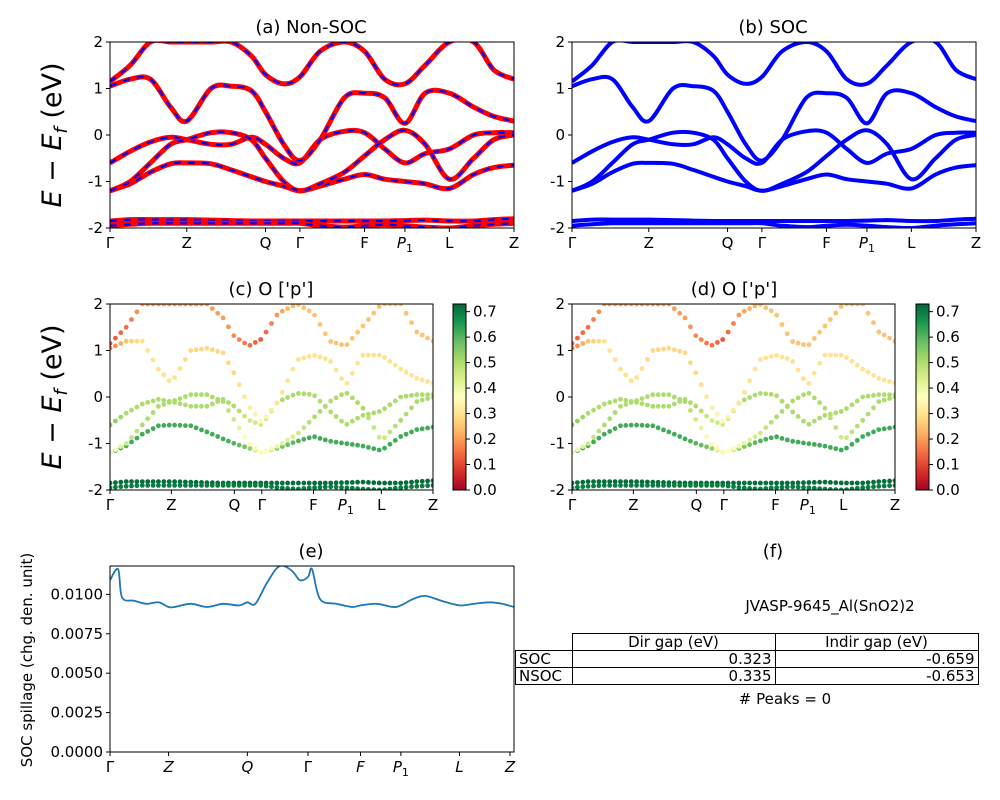  I want to click on x-tick-label: L, so click(459, 767).